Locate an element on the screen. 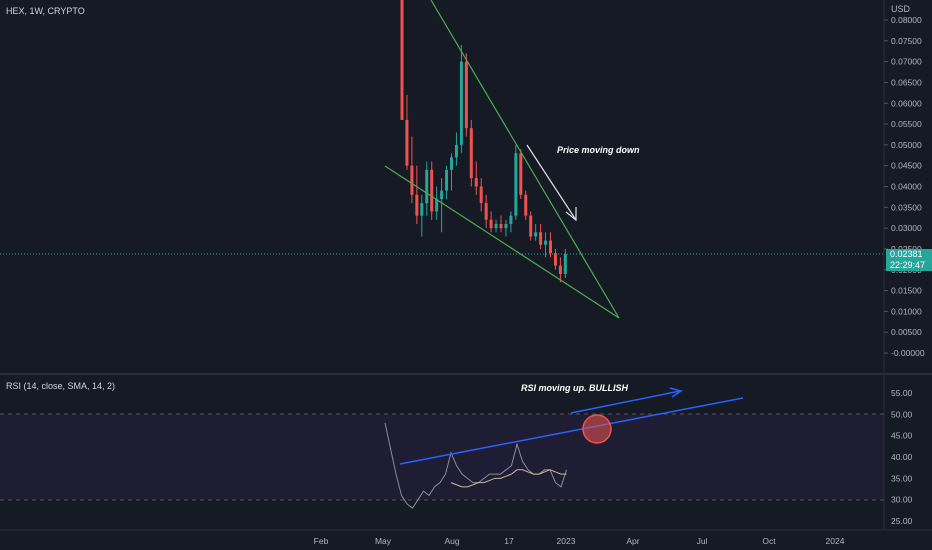  rsi-tick-label: 55.00 is located at coordinates (902, 393).